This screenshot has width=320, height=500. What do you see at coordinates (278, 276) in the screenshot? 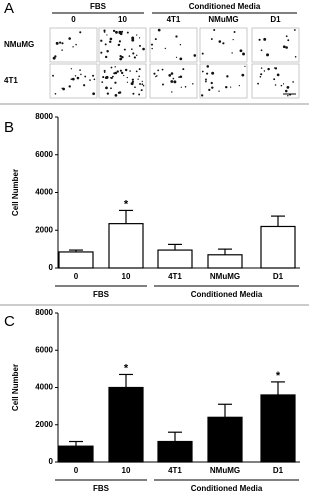
I see `x-tick-label: D1` at bounding box center [278, 276].